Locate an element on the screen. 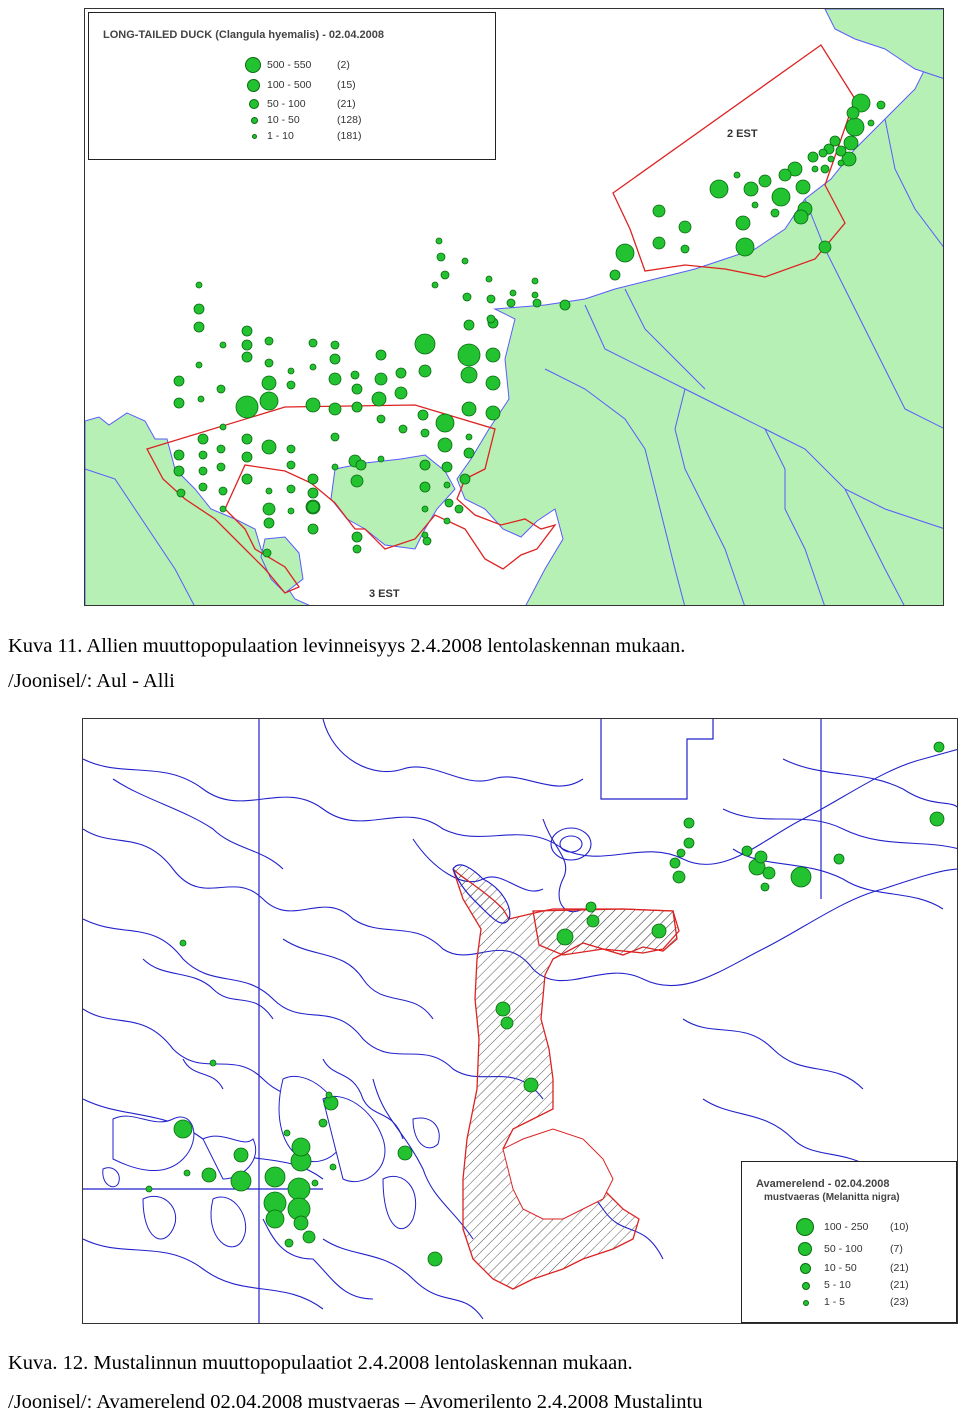 The image size is (960, 1421). island-saaremaa is located at coordinates (393, 502).